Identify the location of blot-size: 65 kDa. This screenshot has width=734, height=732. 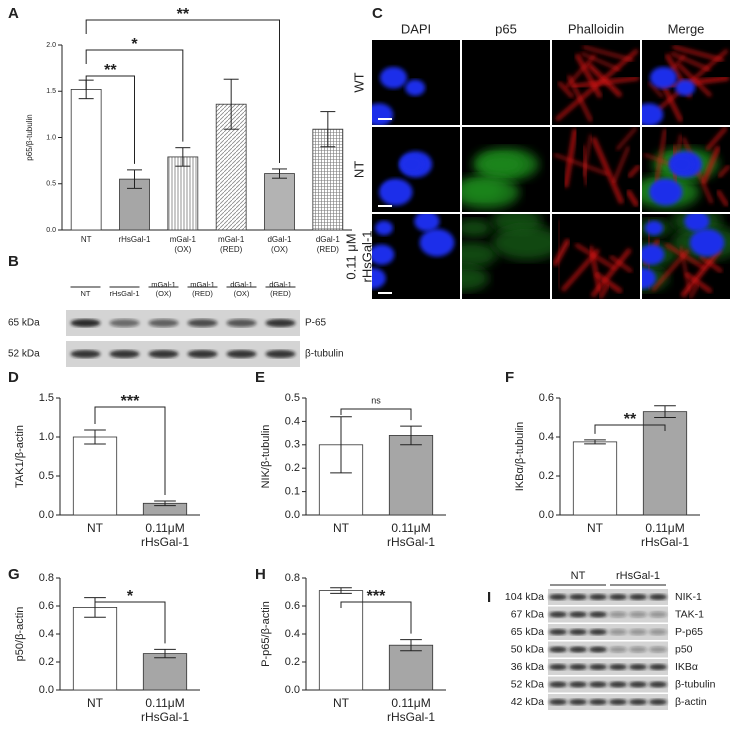
(527, 632).